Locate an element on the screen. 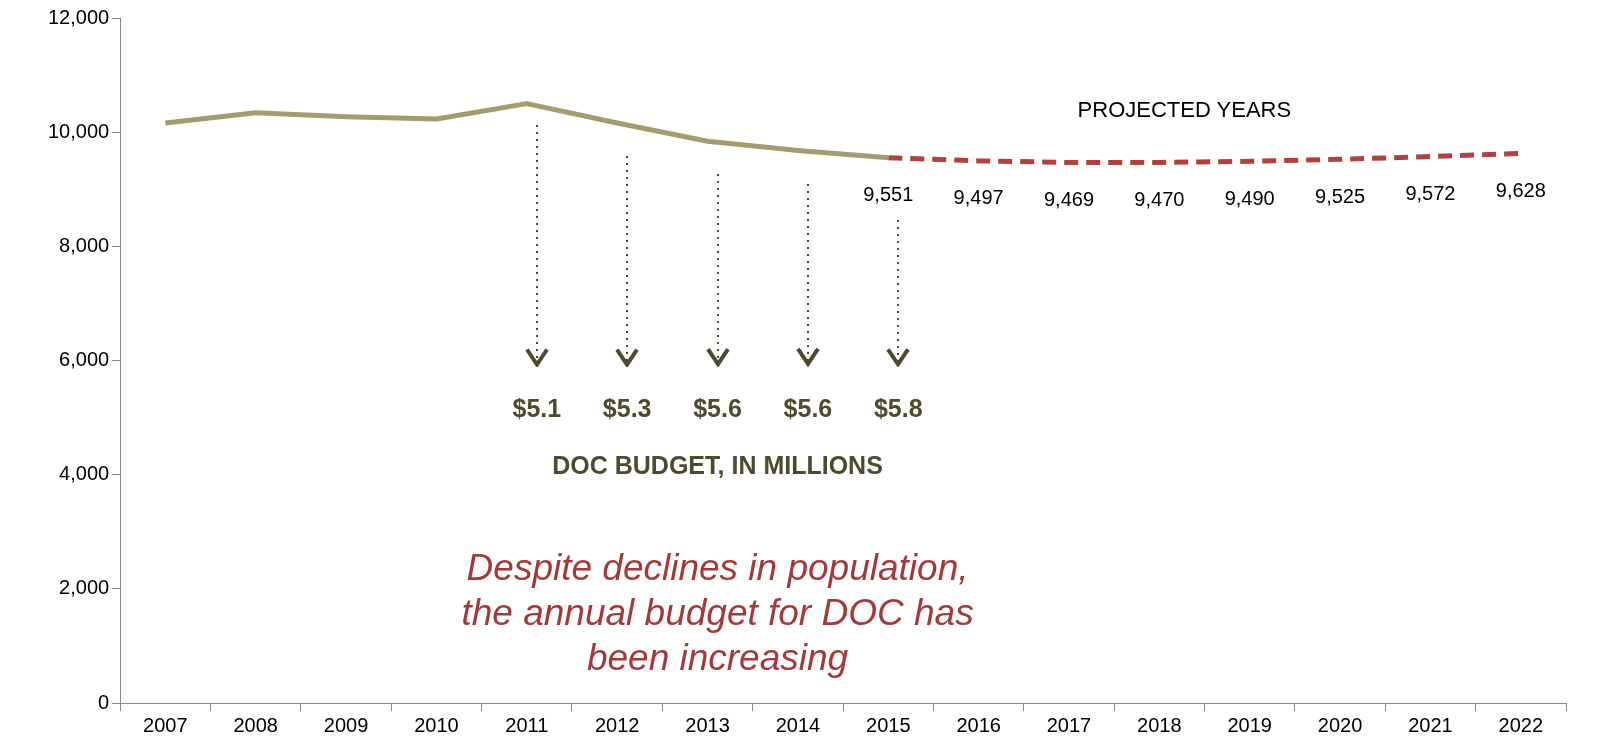 This screenshot has height=749, width=1604. x-tick-label: 2011 is located at coordinates (527, 724).